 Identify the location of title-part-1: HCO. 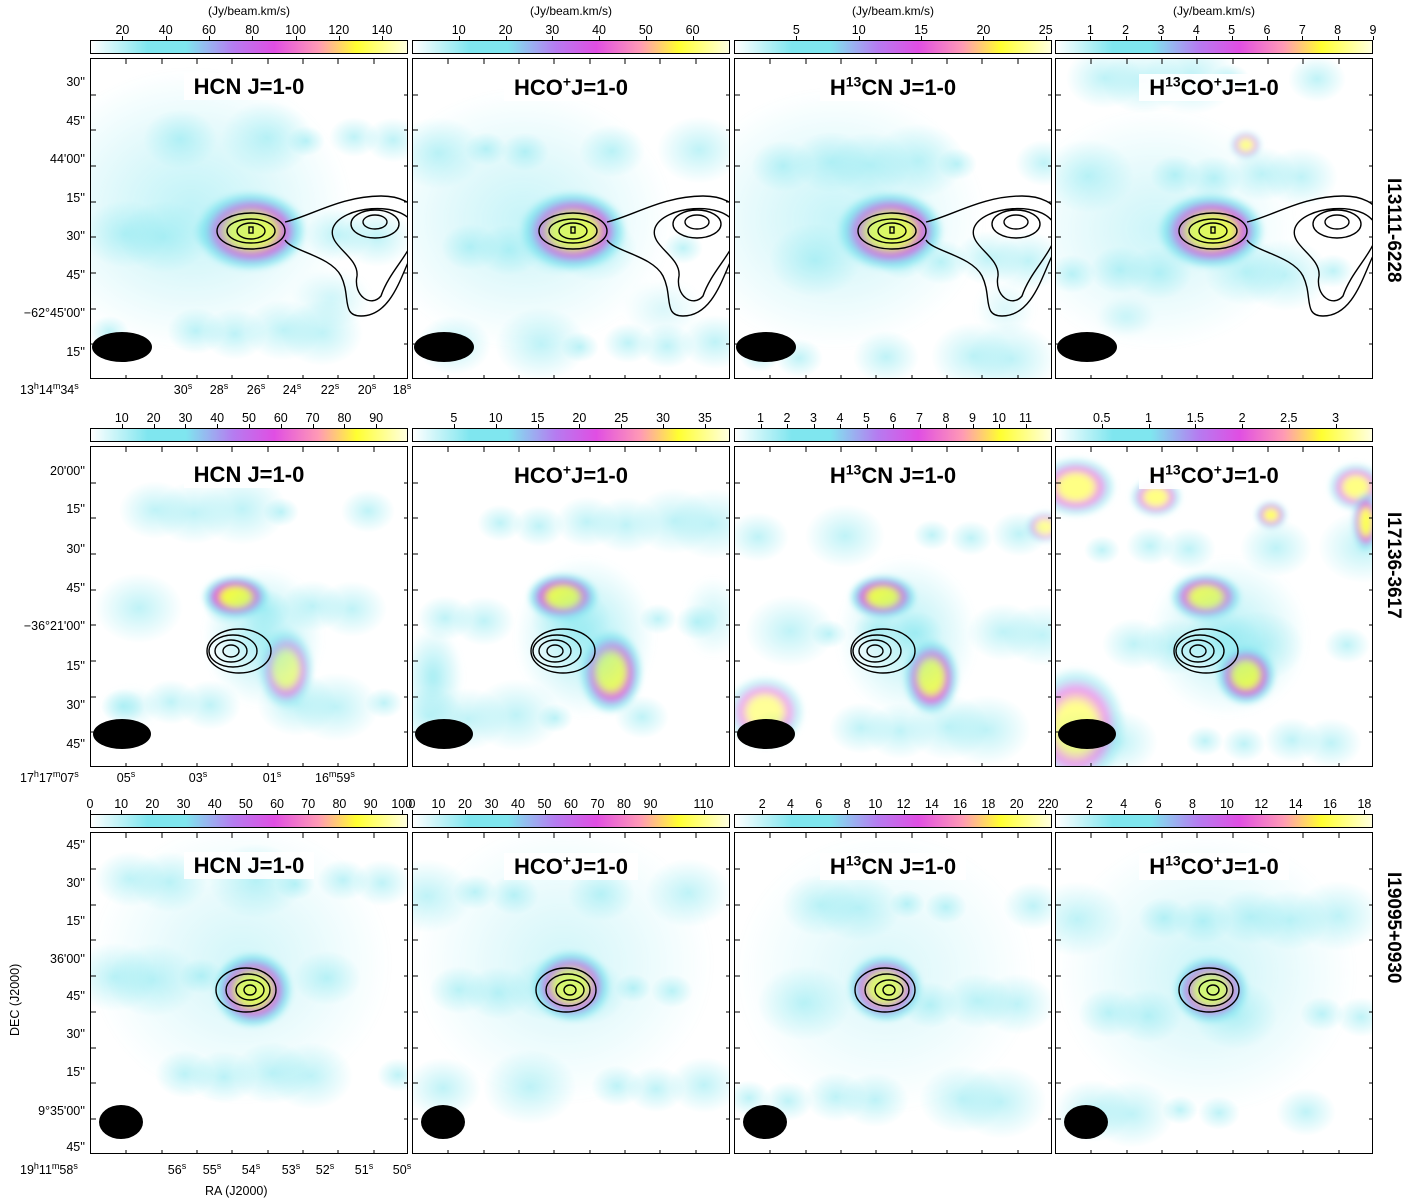
(538, 867).